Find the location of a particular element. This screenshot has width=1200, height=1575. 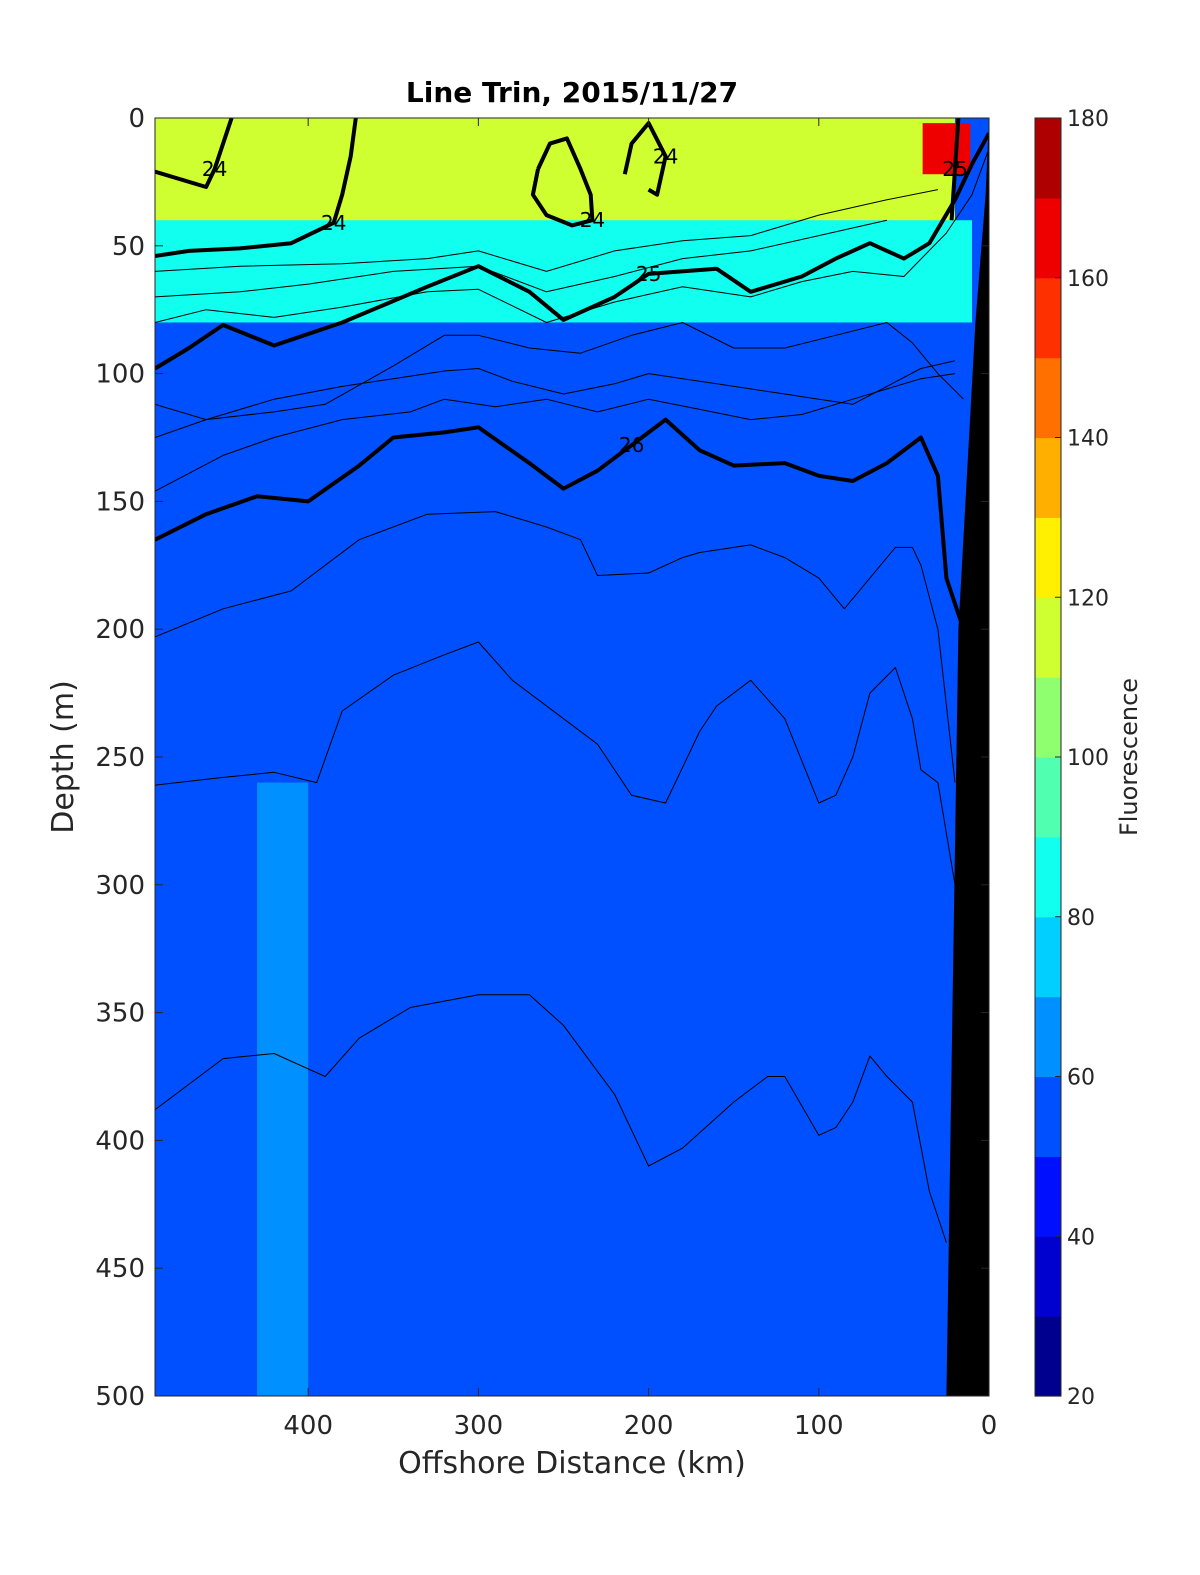

y-tick-label: 0 is located at coordinates (136, 119).